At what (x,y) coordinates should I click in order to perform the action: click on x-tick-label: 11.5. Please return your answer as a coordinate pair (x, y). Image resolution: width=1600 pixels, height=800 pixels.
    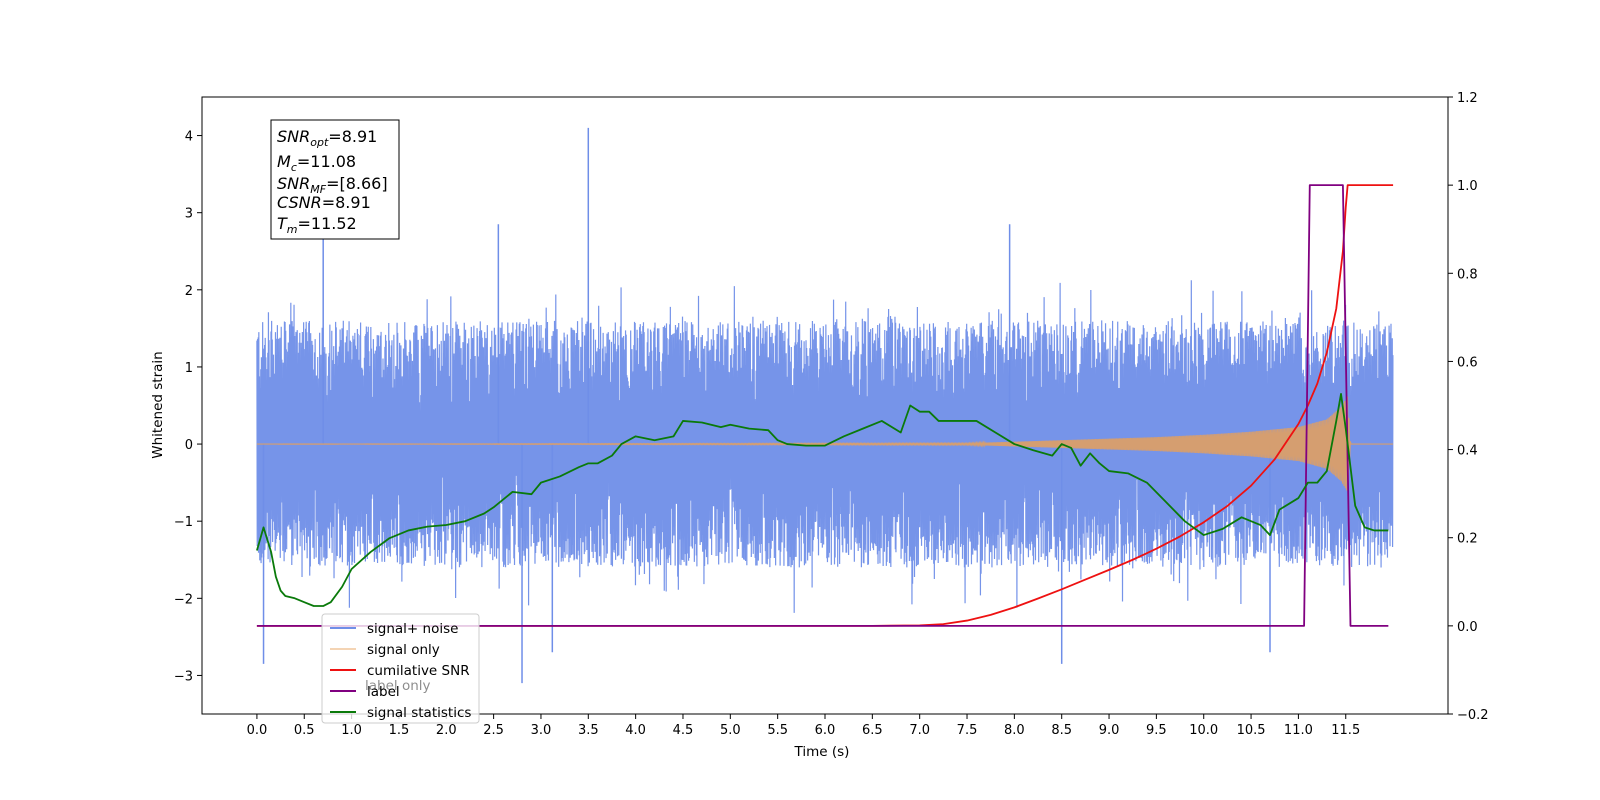
    Looking at the image, I should click on (1345, 730).